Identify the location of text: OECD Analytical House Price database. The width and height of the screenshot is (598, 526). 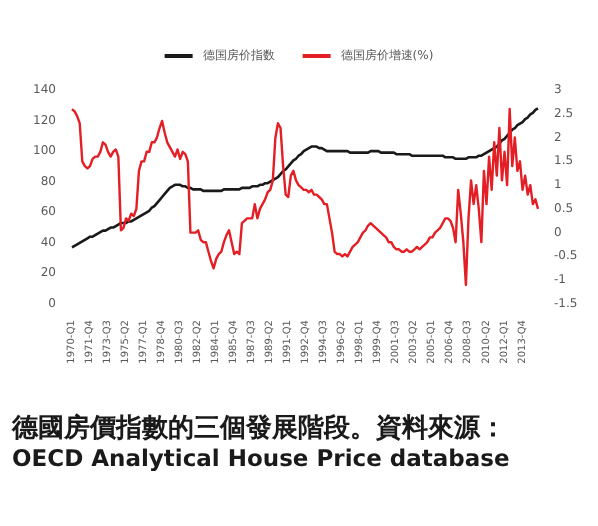
(261, 458).